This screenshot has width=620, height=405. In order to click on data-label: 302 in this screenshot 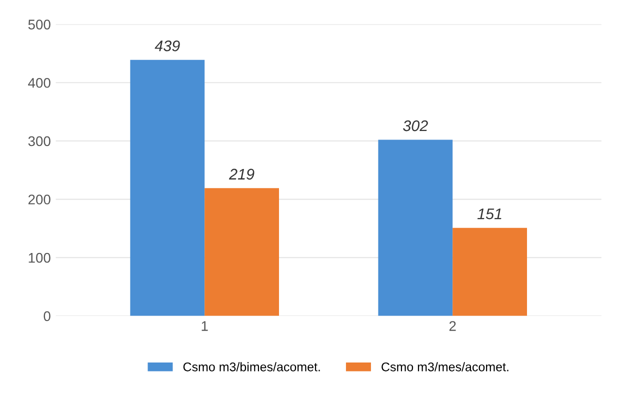, I will do `click(415, 126)`.